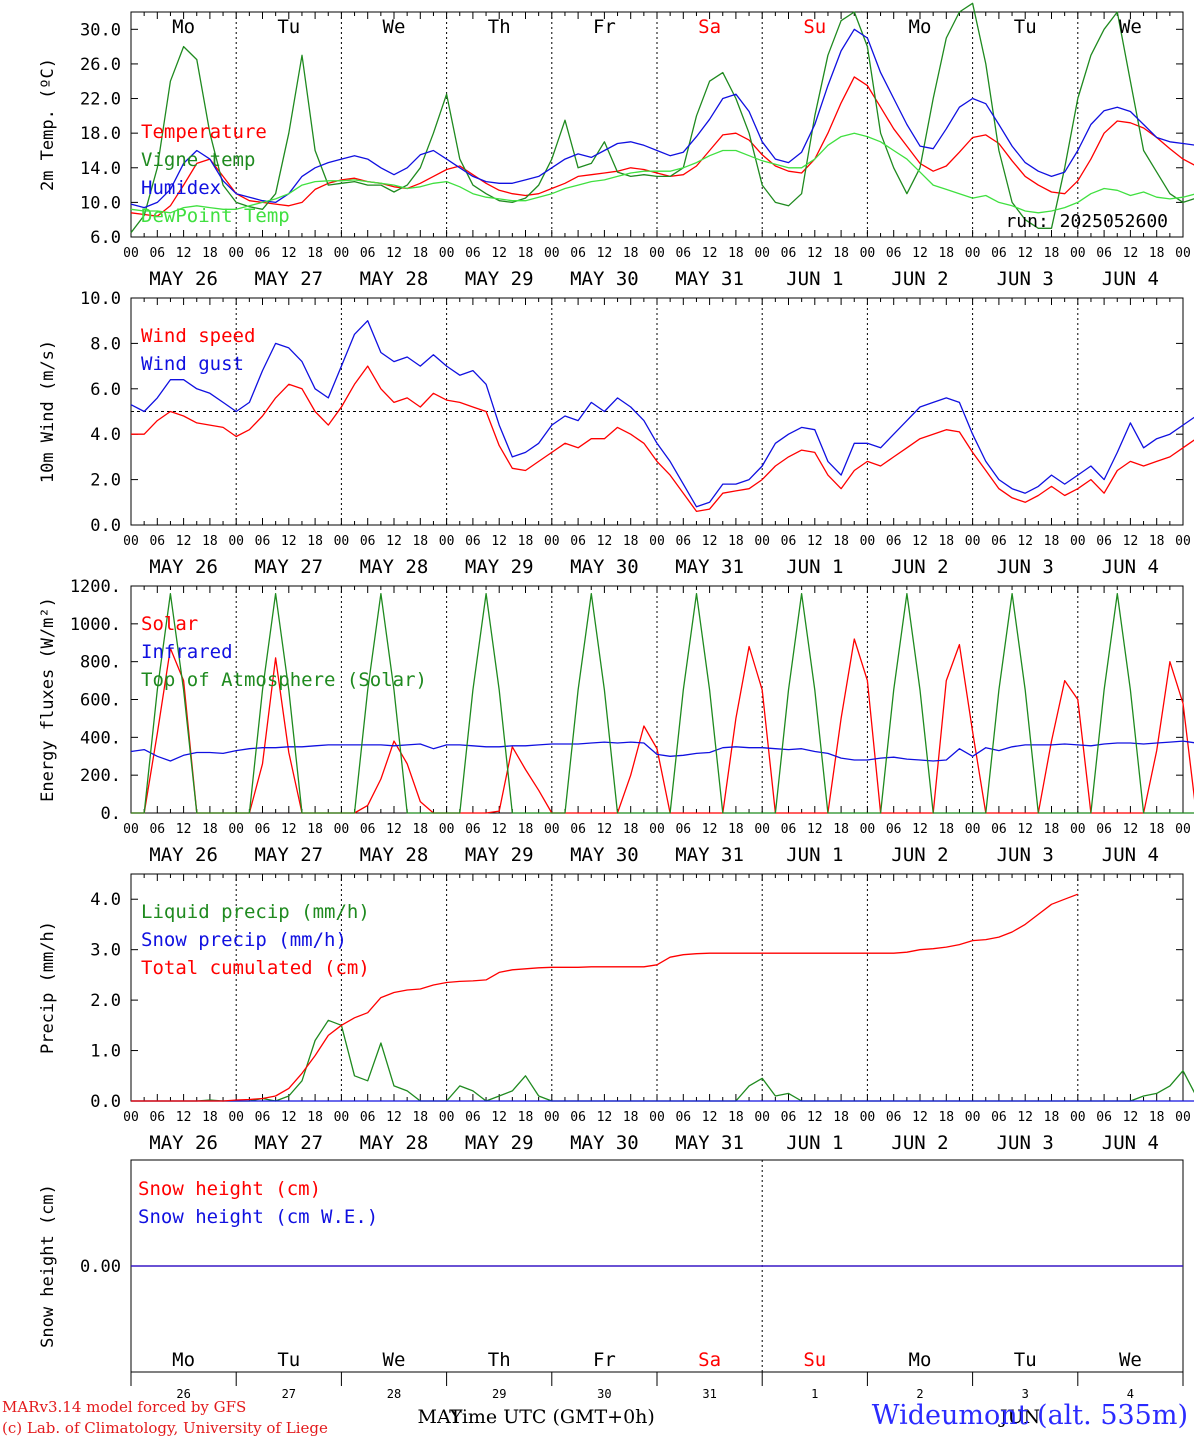  What do you see at coordinates (255, 968) in the screenshot?
I see `legend-entry: Total cumulated (cm)` at bounding box center [255, 968].